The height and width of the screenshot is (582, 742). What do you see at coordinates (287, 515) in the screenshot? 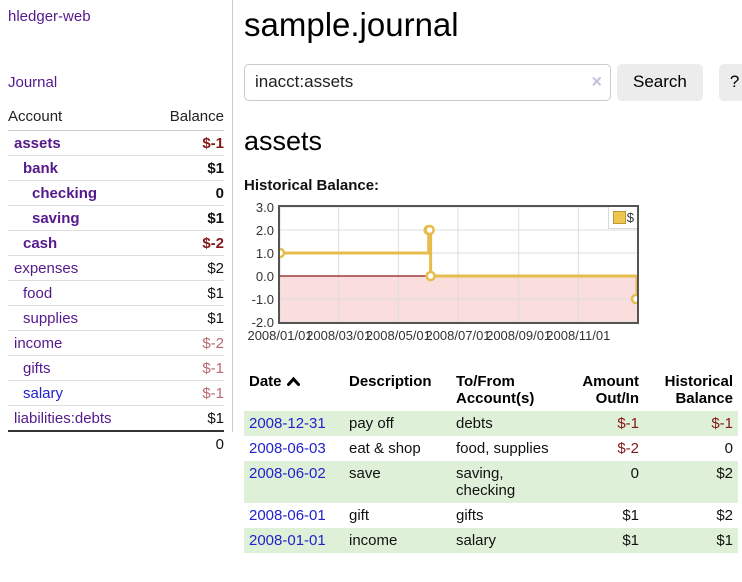
I see `transaction-date-link: 2008-06-01` at bounding box center [287, 515].